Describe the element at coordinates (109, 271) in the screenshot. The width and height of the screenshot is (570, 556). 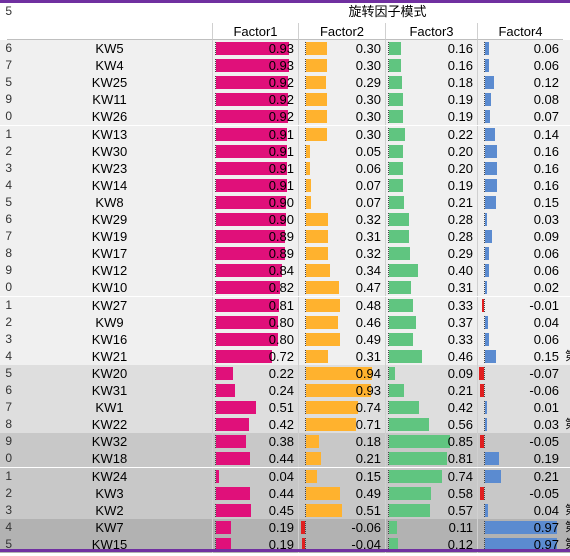
I see `row-label: KW12` at that location.